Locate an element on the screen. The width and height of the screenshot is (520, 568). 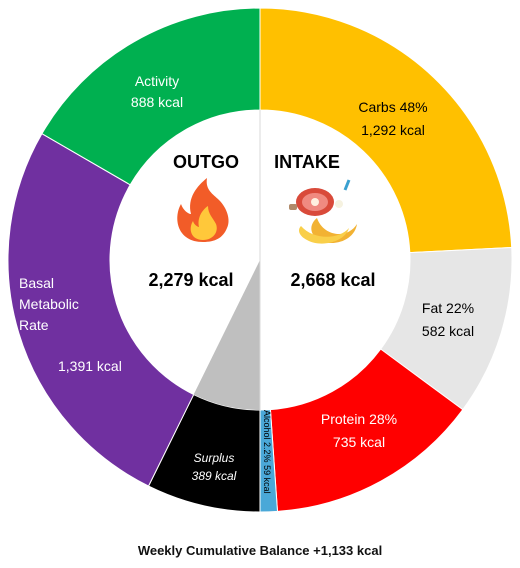
carbs-value: 1,292 kcal is located at coordinates (393, 130).